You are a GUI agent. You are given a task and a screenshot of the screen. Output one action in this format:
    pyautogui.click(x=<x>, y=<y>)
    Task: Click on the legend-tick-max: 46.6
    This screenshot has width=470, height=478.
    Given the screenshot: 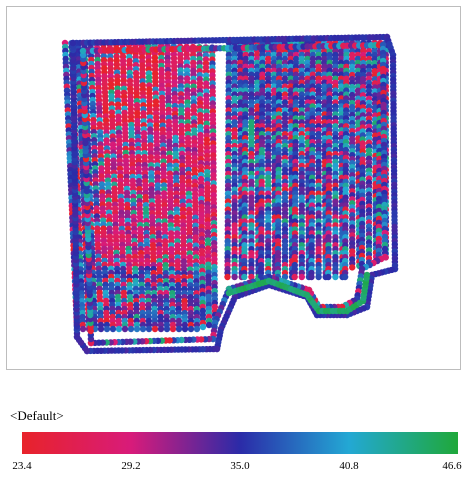 What is the action you would take?
    pyautogui.click(x=452, y=466)
    